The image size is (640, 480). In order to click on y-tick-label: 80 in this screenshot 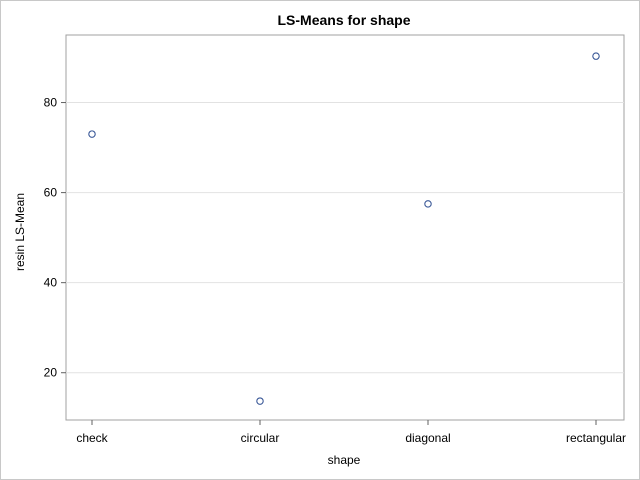, I will do `click(51, 103)`.